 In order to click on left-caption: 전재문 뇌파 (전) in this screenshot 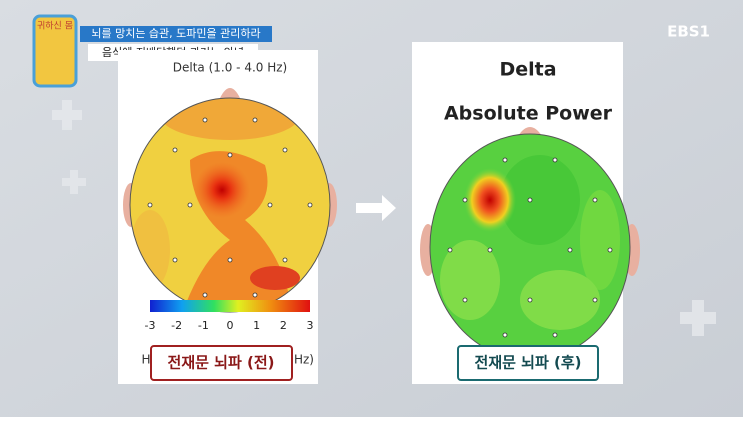, I will do `click(221, 363)`.